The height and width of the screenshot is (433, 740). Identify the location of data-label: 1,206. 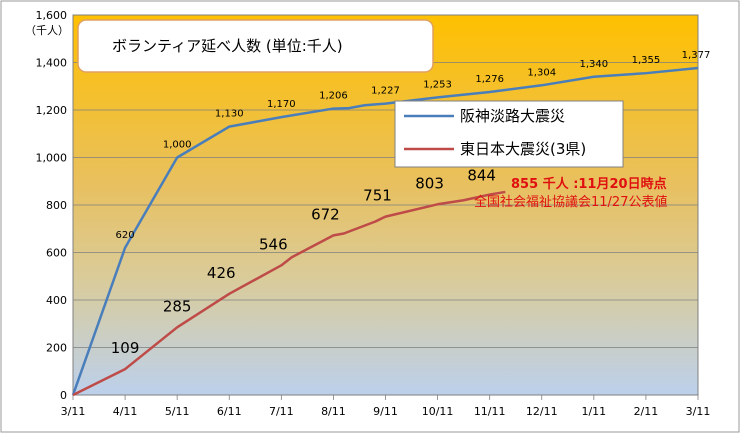
(333, 96).